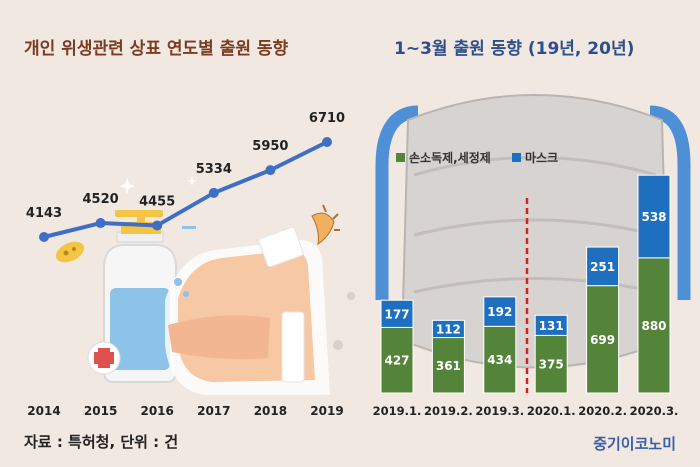  Describe the element at coordinates (634, 444) in the screenshot. I see `brand-logo-text: 중기이코노미` at that location.